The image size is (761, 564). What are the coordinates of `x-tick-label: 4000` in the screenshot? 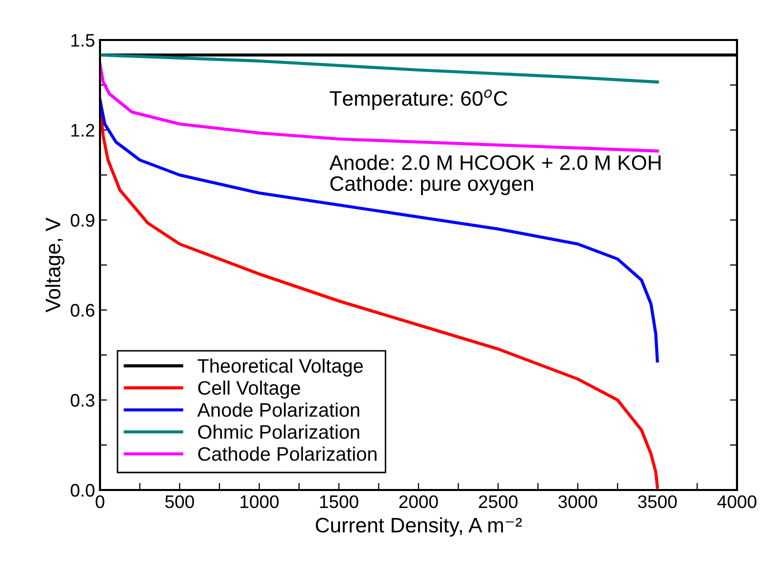 It's located at (736, 501).